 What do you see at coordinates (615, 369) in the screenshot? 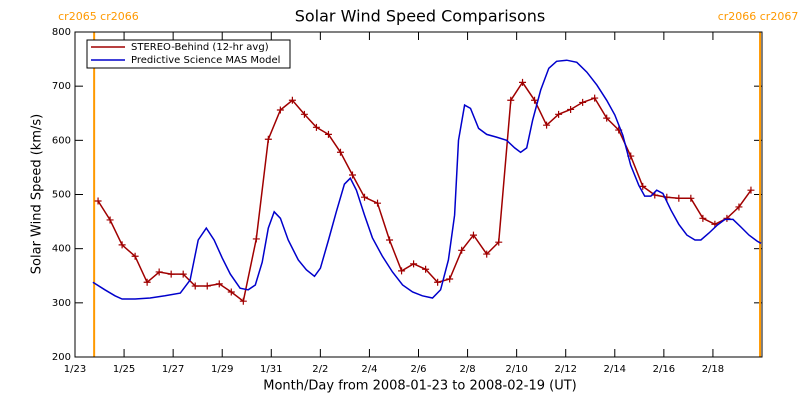
I see `x-tick-label: 2/14` at bounding box center [615, 369].